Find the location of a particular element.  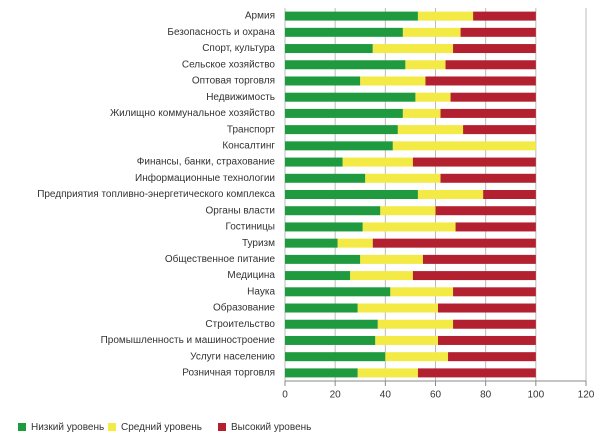

y-tick-label: Оптовая торговля is located at coordinates (233, 81).